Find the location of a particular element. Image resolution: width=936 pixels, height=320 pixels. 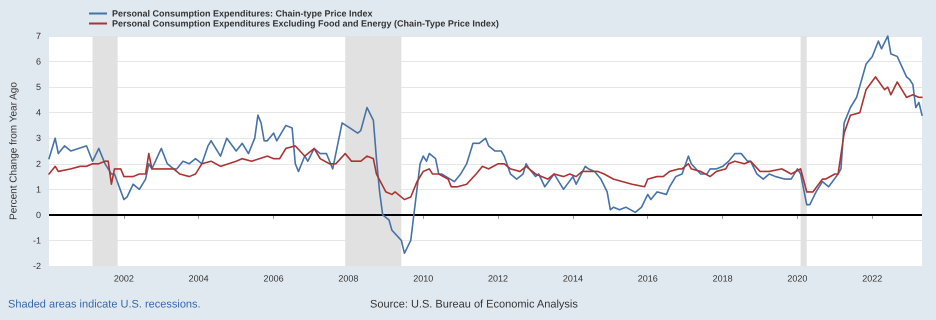

legend-label: Personal Consumption Expenditures: Chain-type Price Index is located at coordinates (242, 13).